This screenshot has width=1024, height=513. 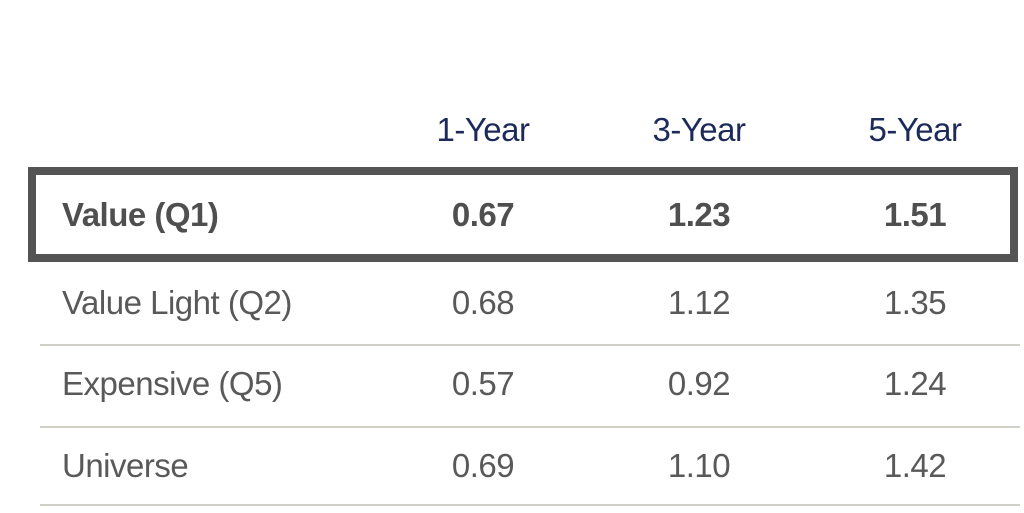 I want to click on table-row-value-light-q2: Value Light (Q2) 0.68 1.12 1.35, so click(x=511, y=303).